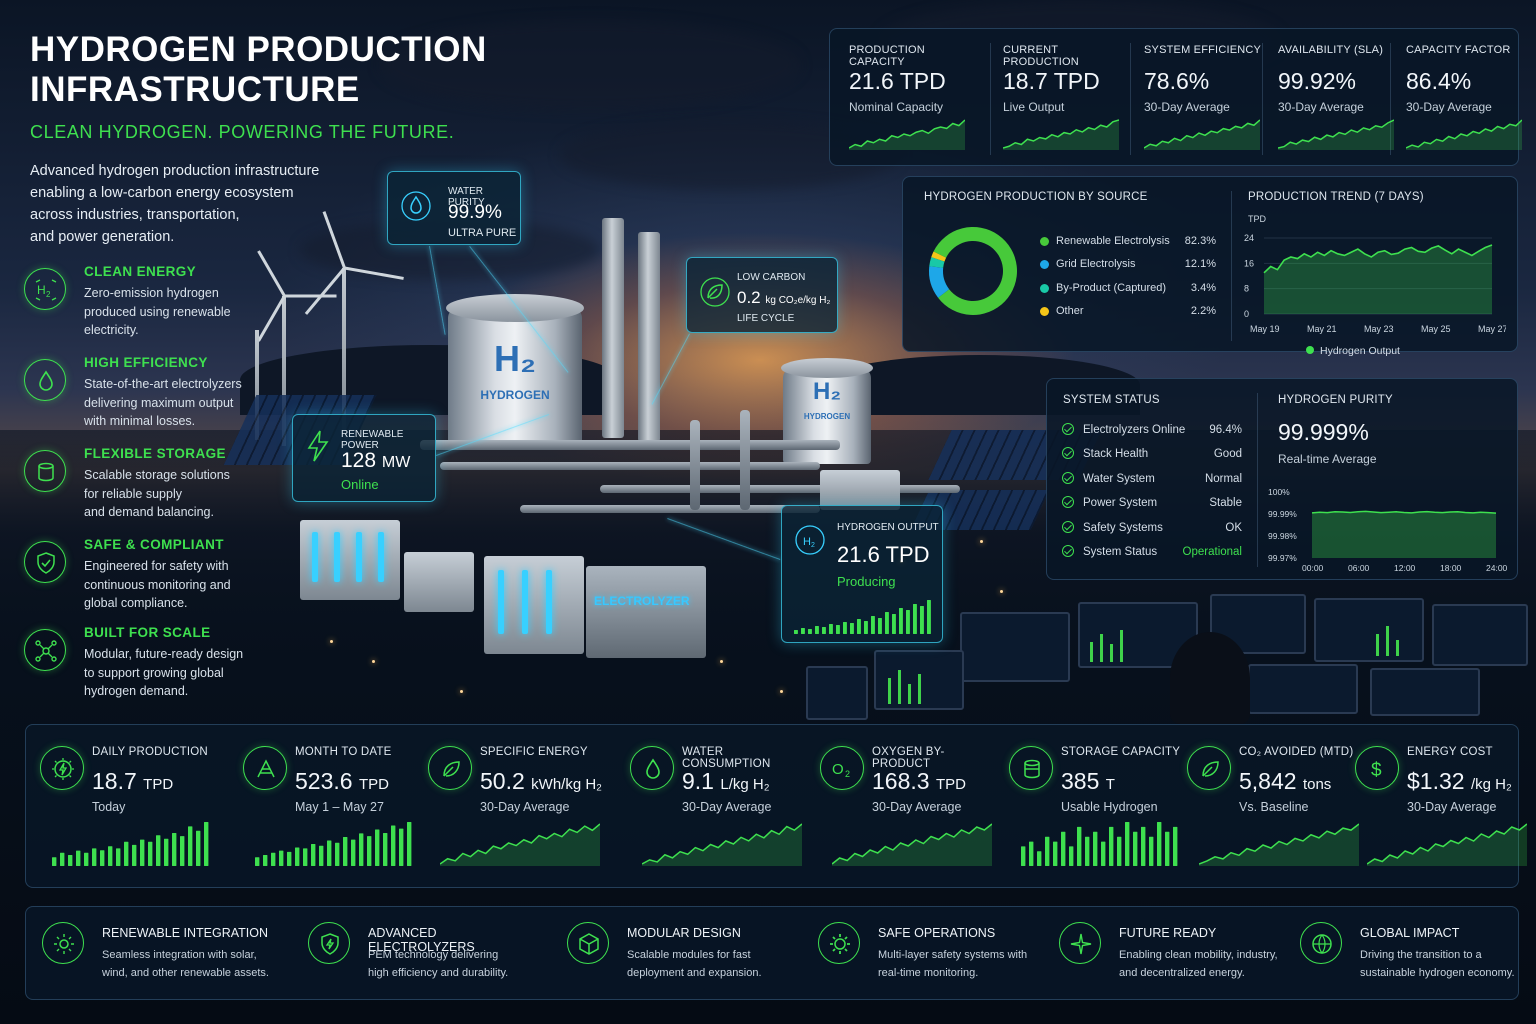 Image resolution: width=1536 pixels, height=1024 pixels. Describe the element at coordinates (1152, 552) in the screenshot. I see `status-row-system-status: System Status Operational` at that location.